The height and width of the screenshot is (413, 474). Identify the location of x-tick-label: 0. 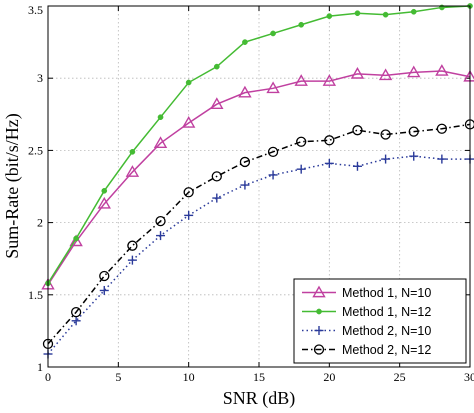
(48, 377).